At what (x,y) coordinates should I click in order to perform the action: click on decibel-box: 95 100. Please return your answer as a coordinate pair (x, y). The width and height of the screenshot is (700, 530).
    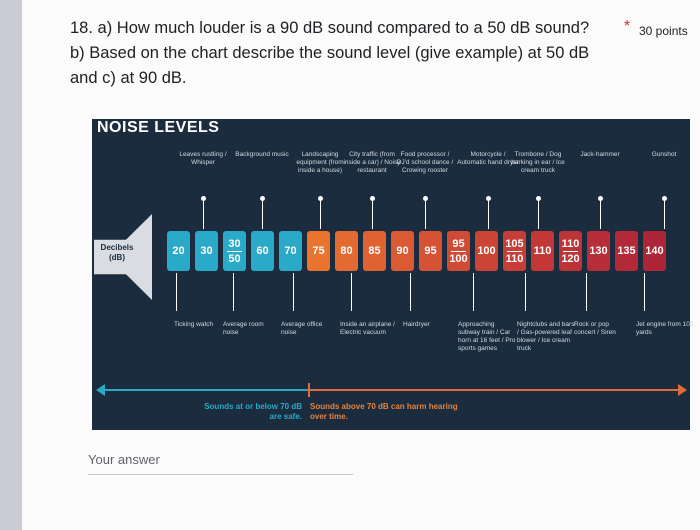
    Looking at the image, I should click on (458, 251).